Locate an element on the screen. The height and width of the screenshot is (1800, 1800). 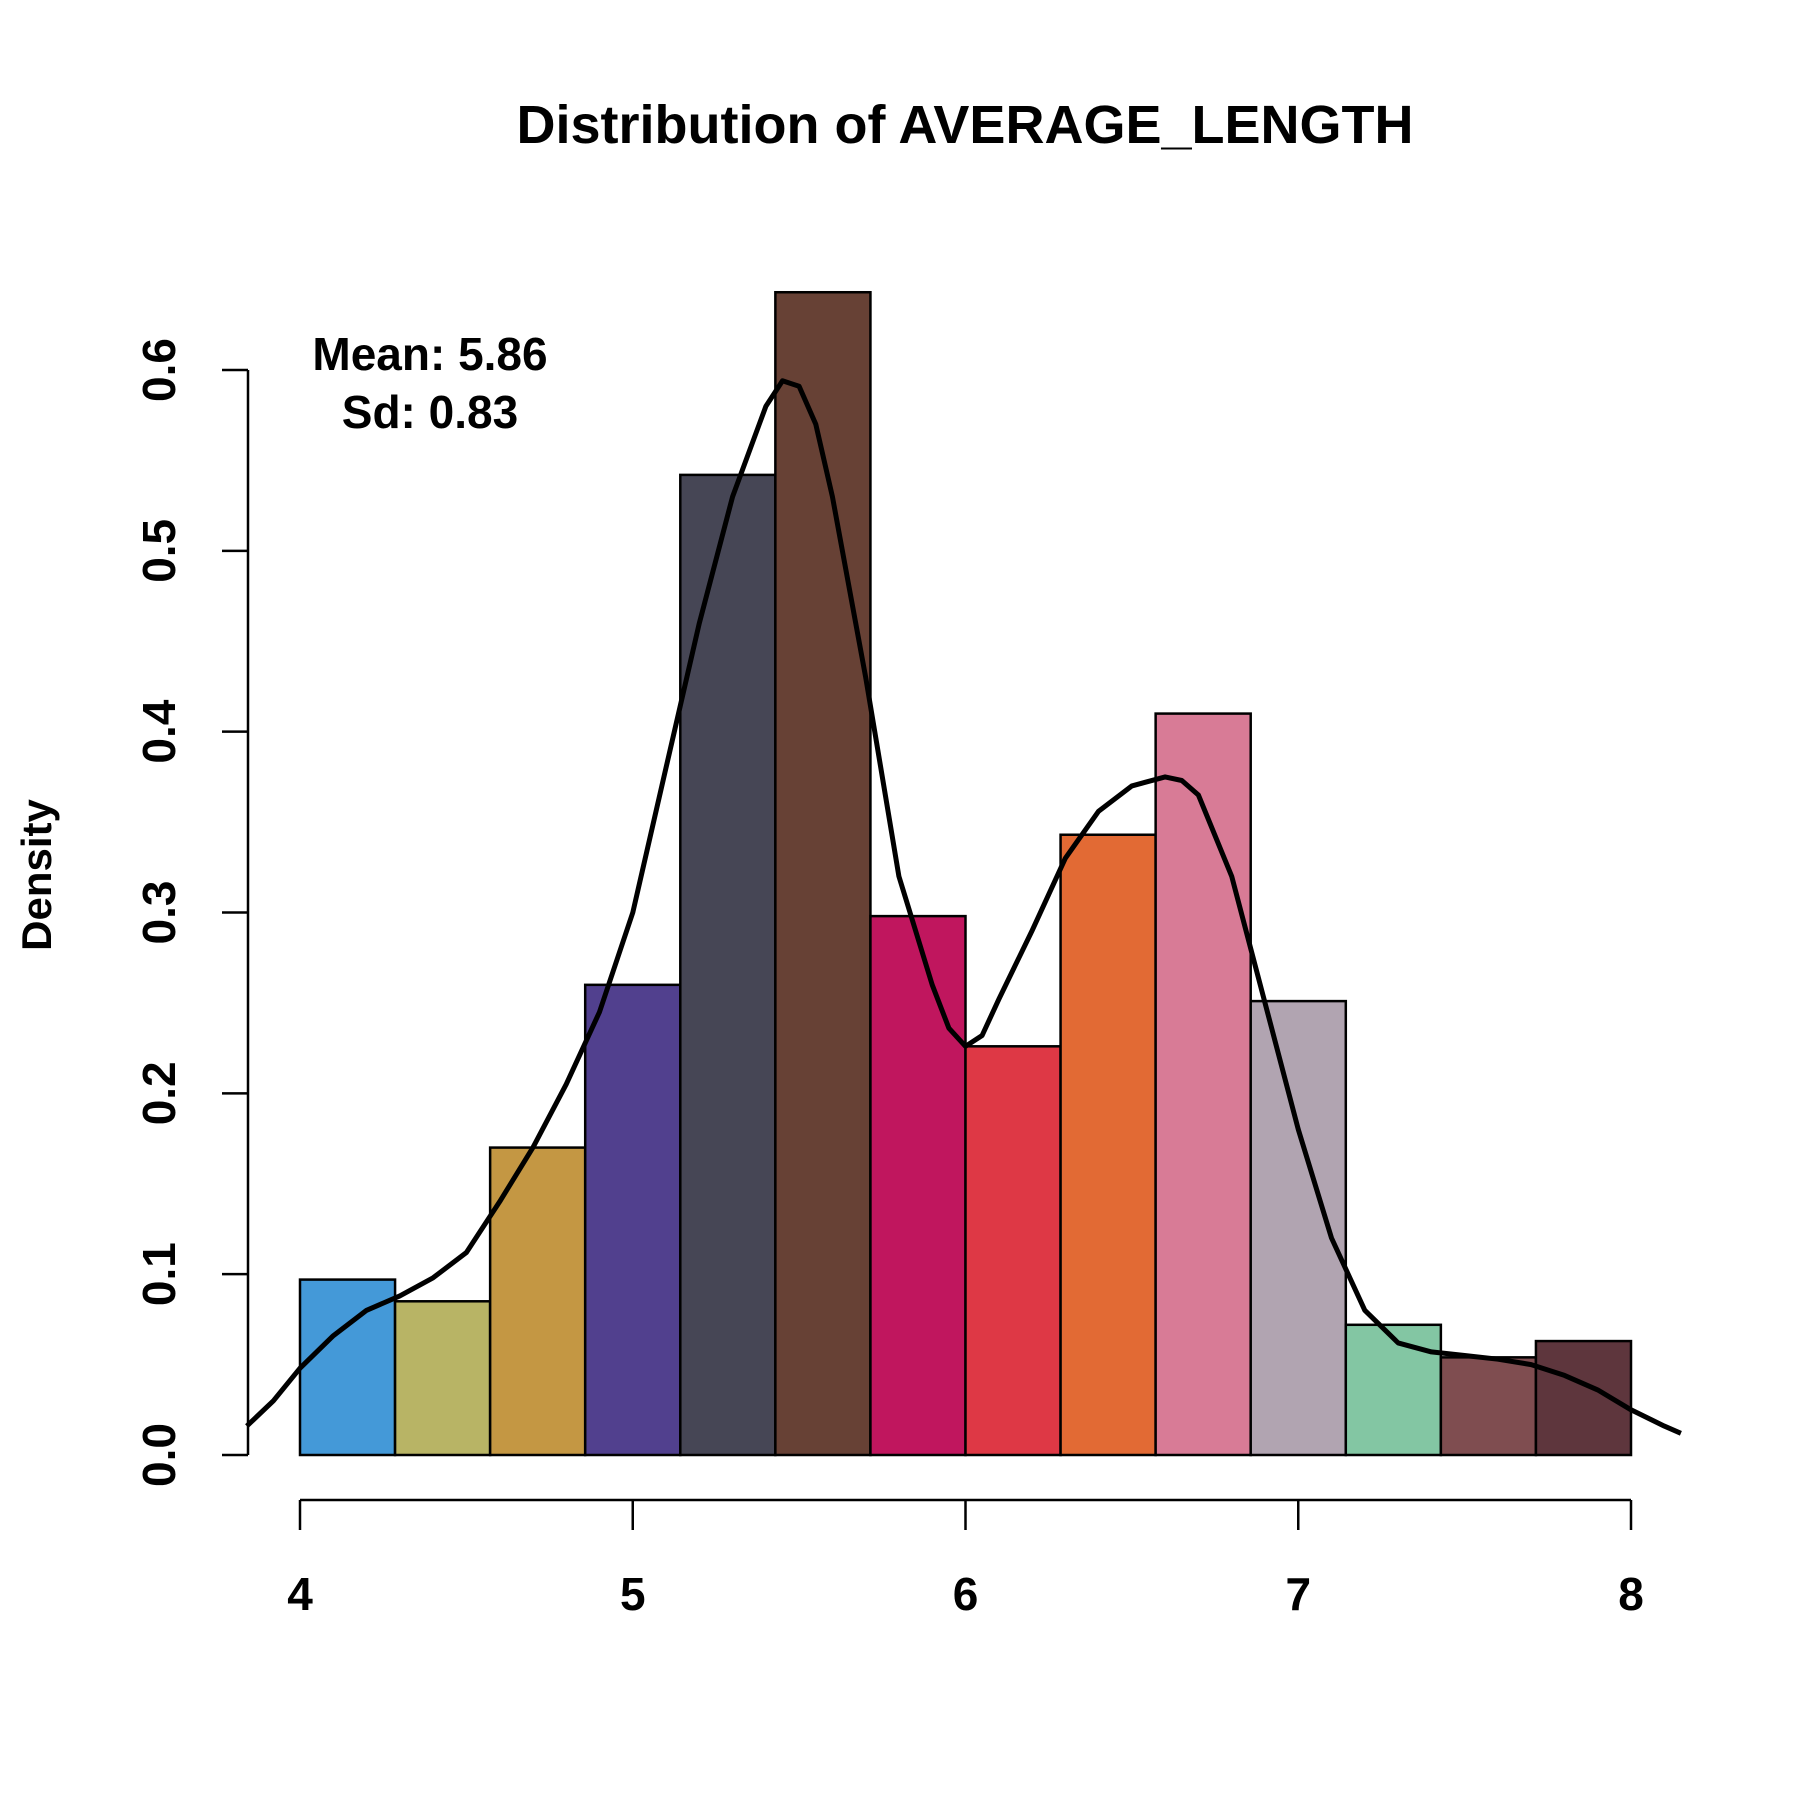
chart-title: Distribution of AVERAGE_LENGTH is located at coordinates (965, 125).